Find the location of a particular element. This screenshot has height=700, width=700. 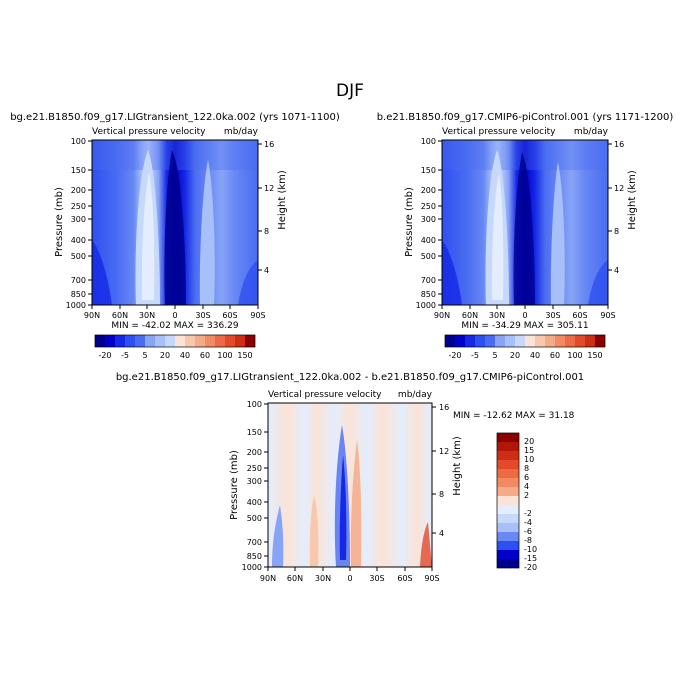

xtick-label: 30N is located at coordinates (147, 315).